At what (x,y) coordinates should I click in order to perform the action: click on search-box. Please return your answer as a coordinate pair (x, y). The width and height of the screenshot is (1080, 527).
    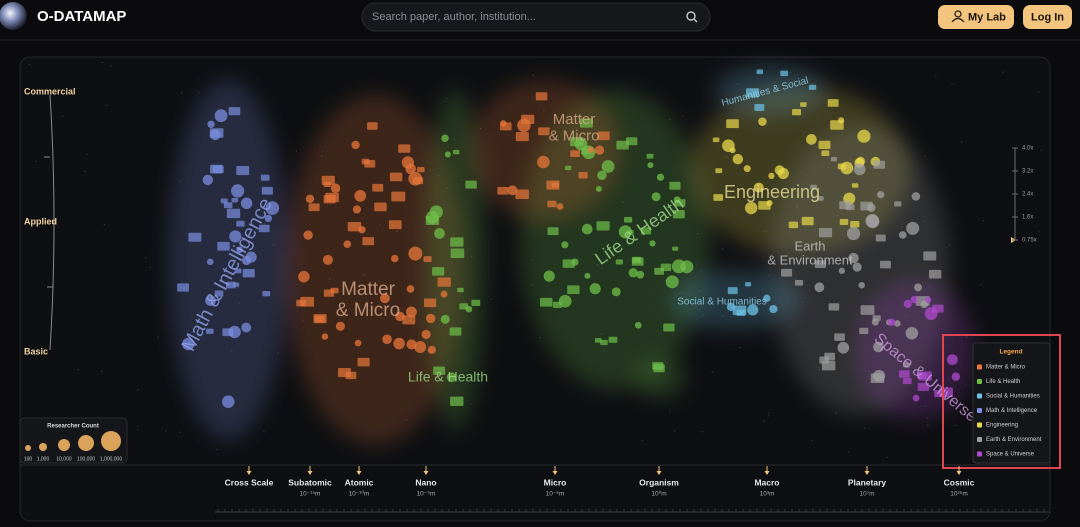
    Looking at the image, I should click on (536, 17).